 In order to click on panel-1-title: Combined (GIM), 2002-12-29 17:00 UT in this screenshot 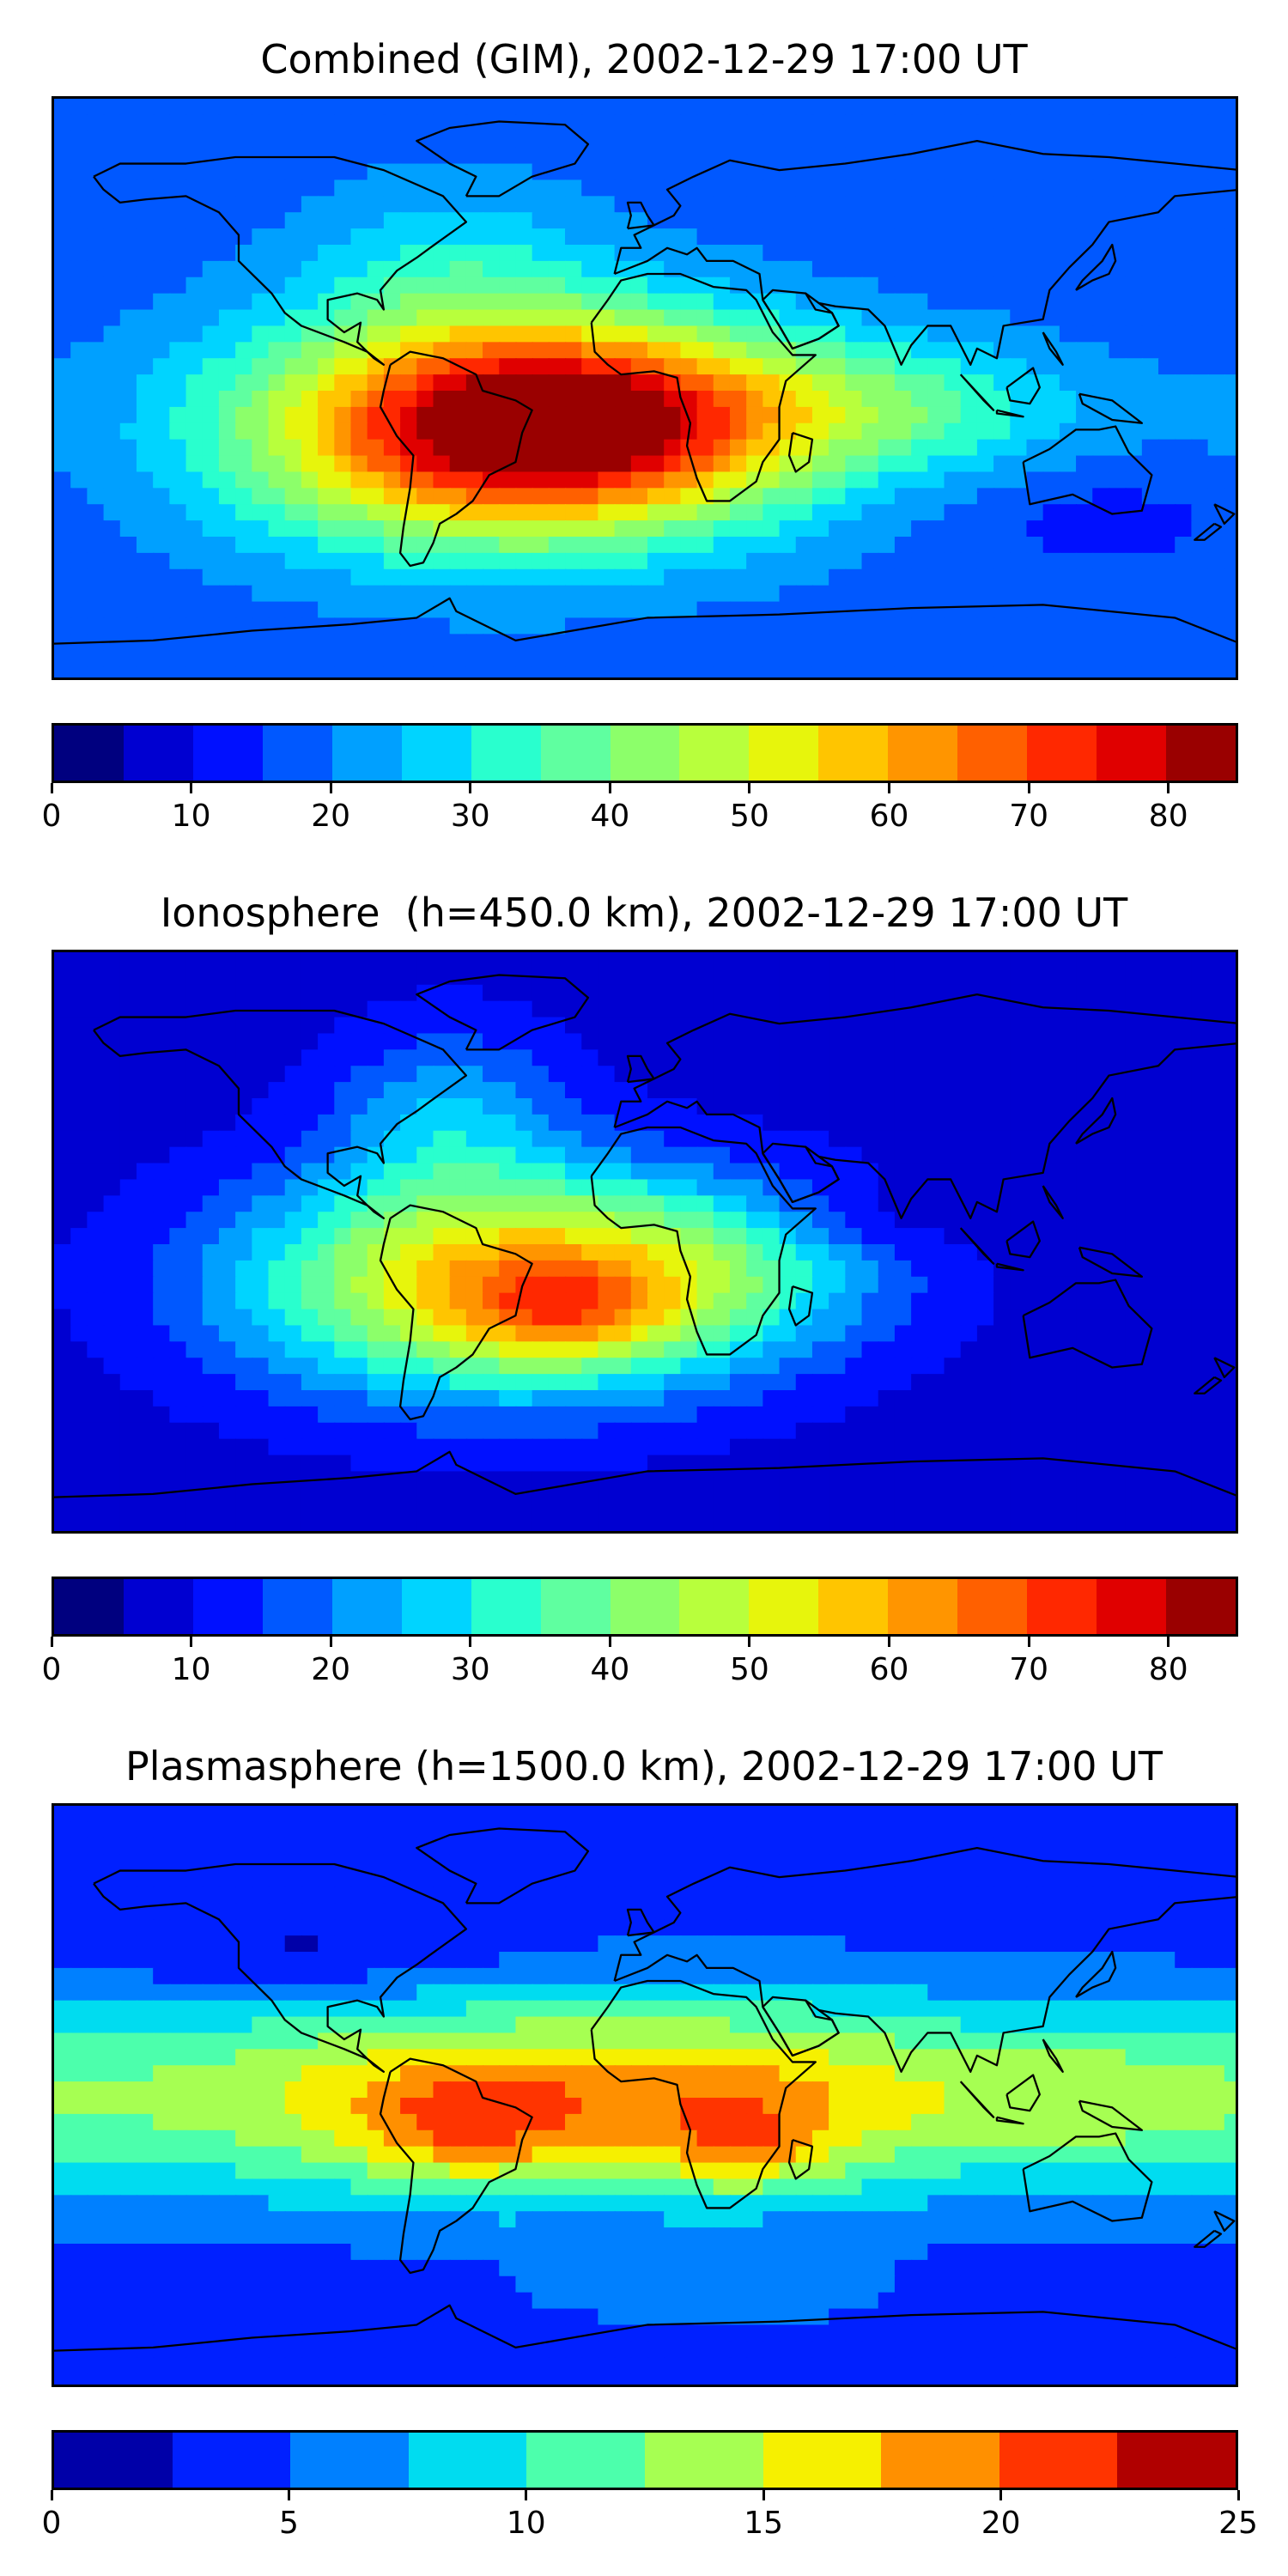, I will do `click(644, 59)`.